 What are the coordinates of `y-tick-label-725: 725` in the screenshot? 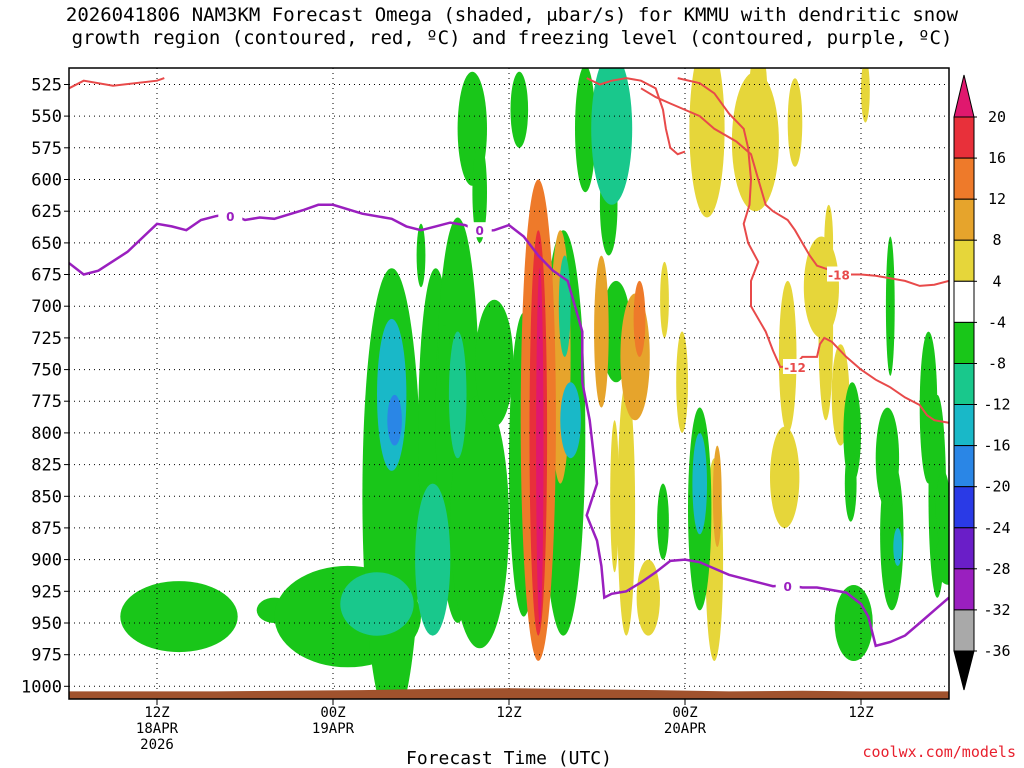 It's located at (46, 339).